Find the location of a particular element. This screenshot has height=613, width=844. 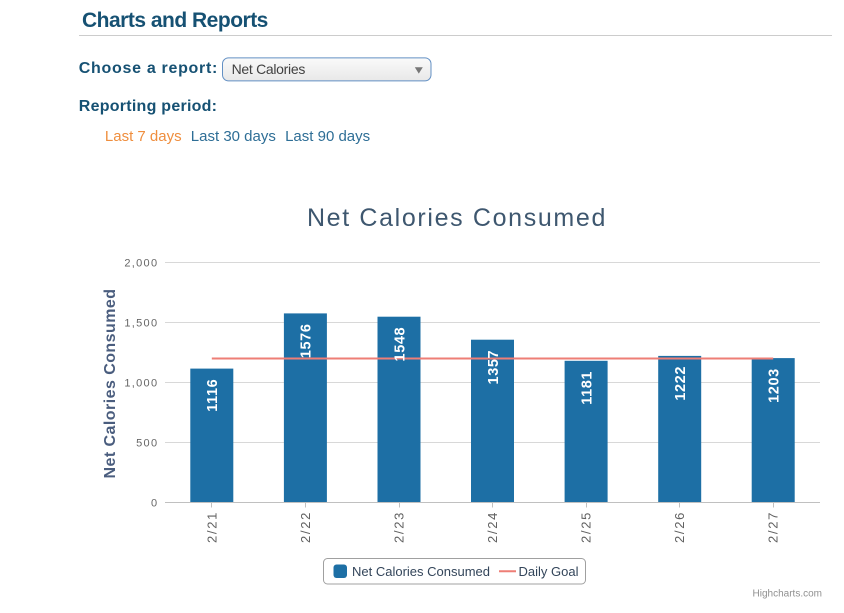

svg-text: 1548 is located at coordinates (400, 344).